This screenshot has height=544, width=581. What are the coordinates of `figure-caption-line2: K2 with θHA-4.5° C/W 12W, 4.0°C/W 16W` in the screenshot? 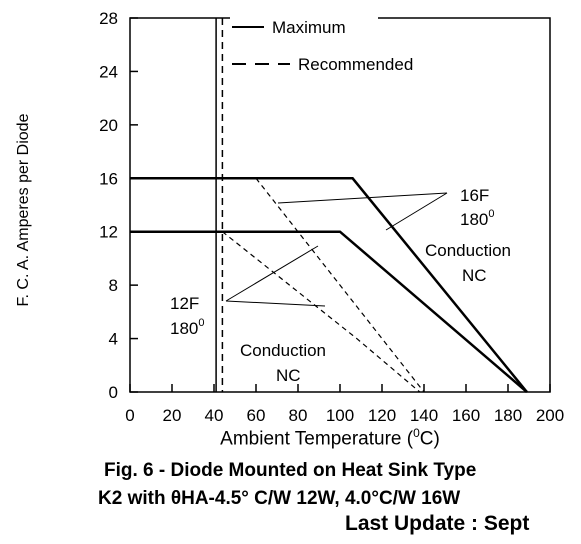 It's located at (279, 498).